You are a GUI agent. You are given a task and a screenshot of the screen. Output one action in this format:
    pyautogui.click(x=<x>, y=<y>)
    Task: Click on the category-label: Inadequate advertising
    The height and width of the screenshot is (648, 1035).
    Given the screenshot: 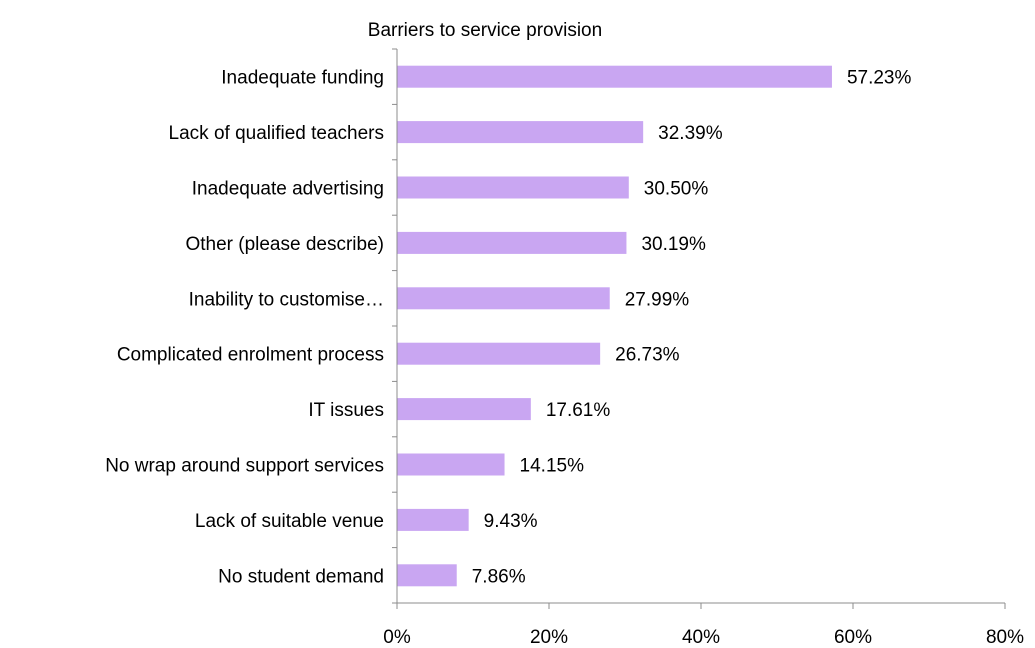 What is the action you would take?
    pyautogui.click(x=288, y=189)
    